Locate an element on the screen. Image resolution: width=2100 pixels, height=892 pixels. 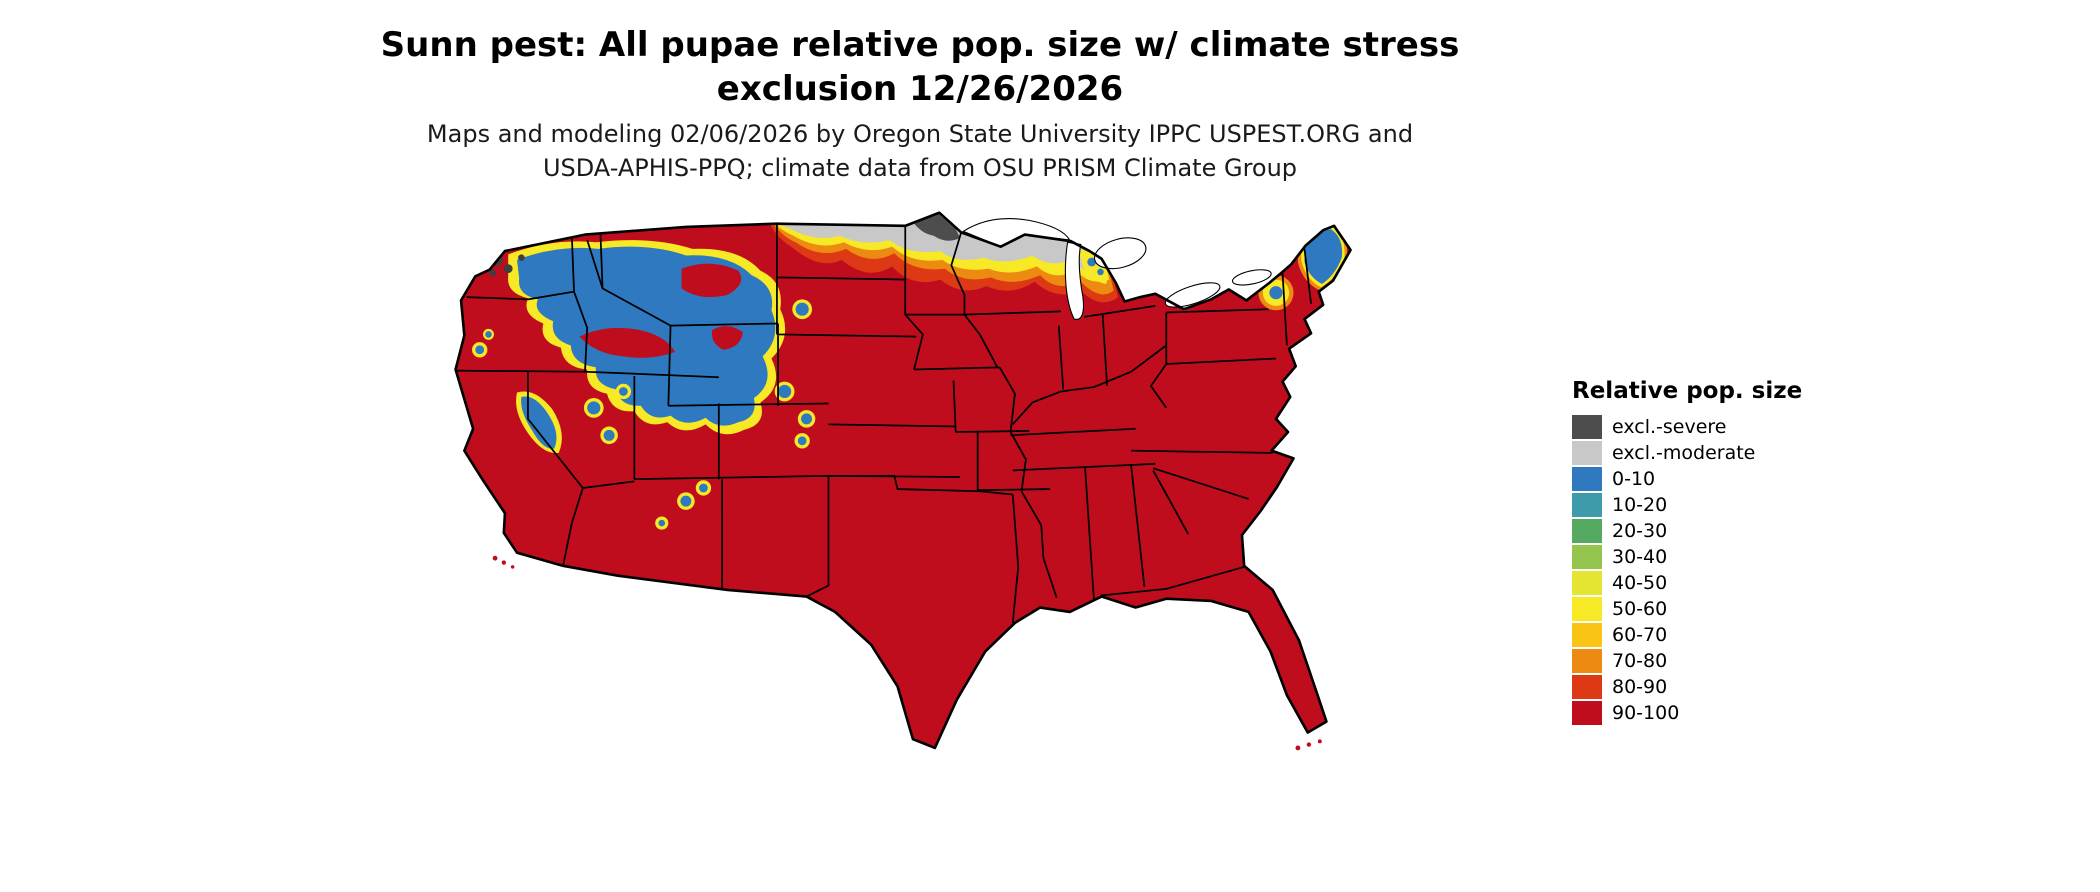
legend-label: excl.-severe is located at coordinates (1669, 427).